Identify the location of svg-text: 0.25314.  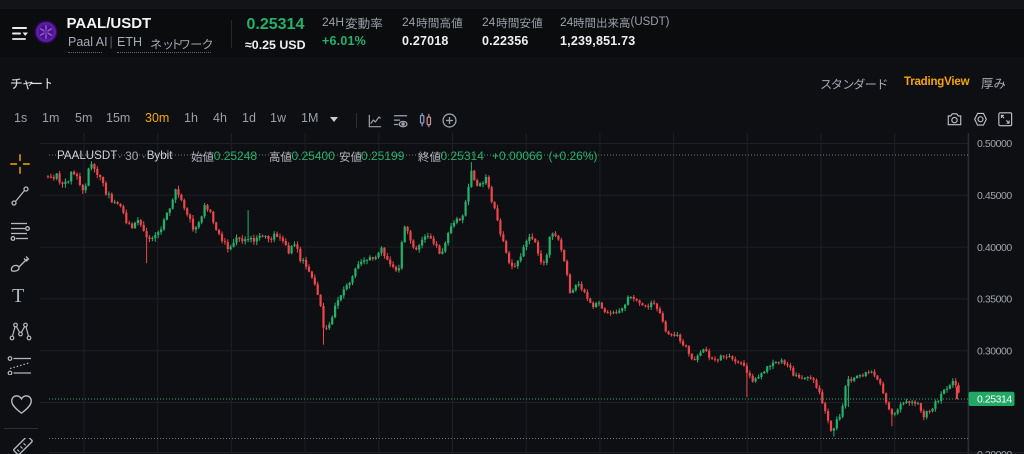
(994, 400).